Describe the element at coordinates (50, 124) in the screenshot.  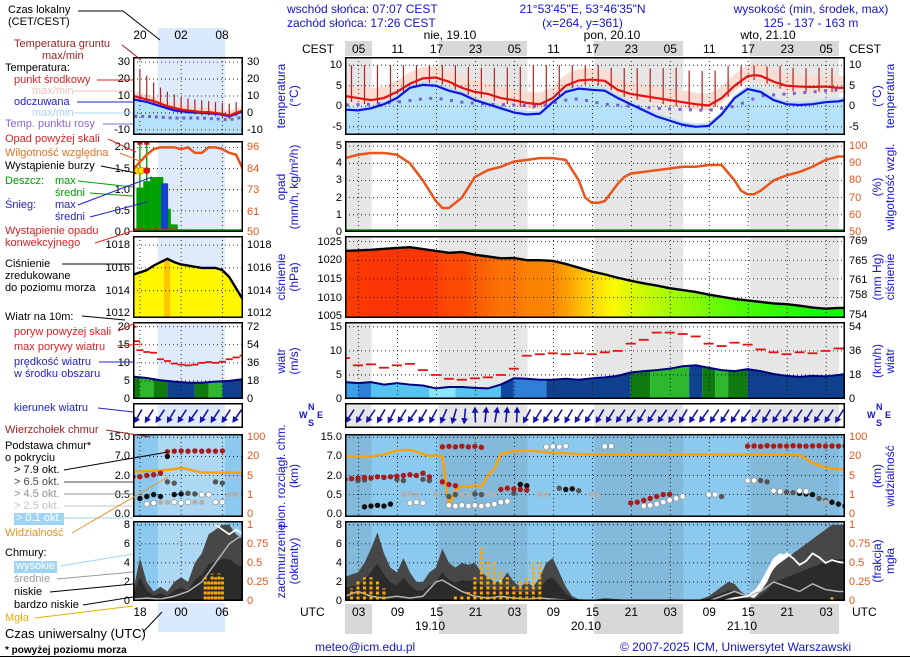
I see `sidebar-label: Temp. punktu rosy` at that location.